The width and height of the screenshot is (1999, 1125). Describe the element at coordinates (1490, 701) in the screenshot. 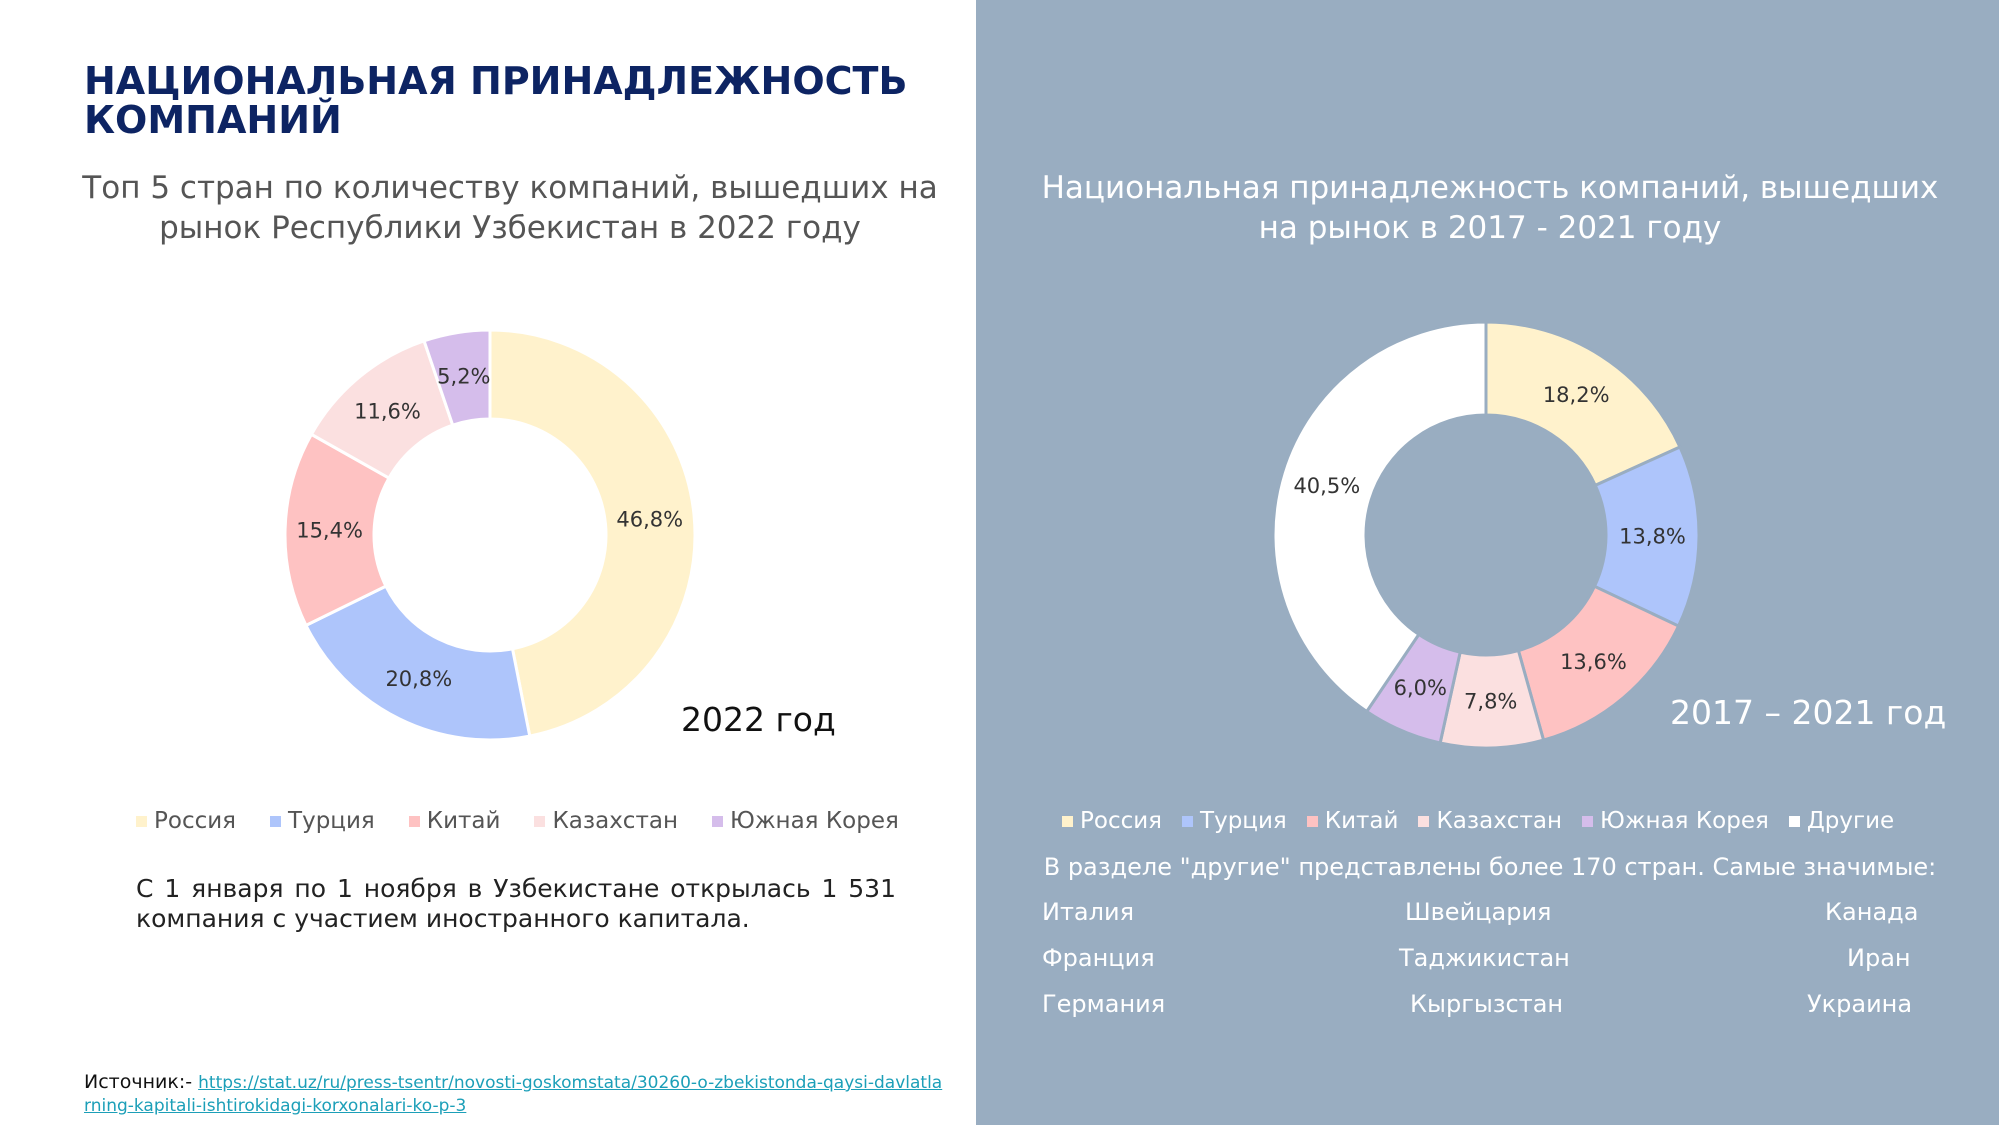

I see `slice-label-1-3: 7,8%` at that location.